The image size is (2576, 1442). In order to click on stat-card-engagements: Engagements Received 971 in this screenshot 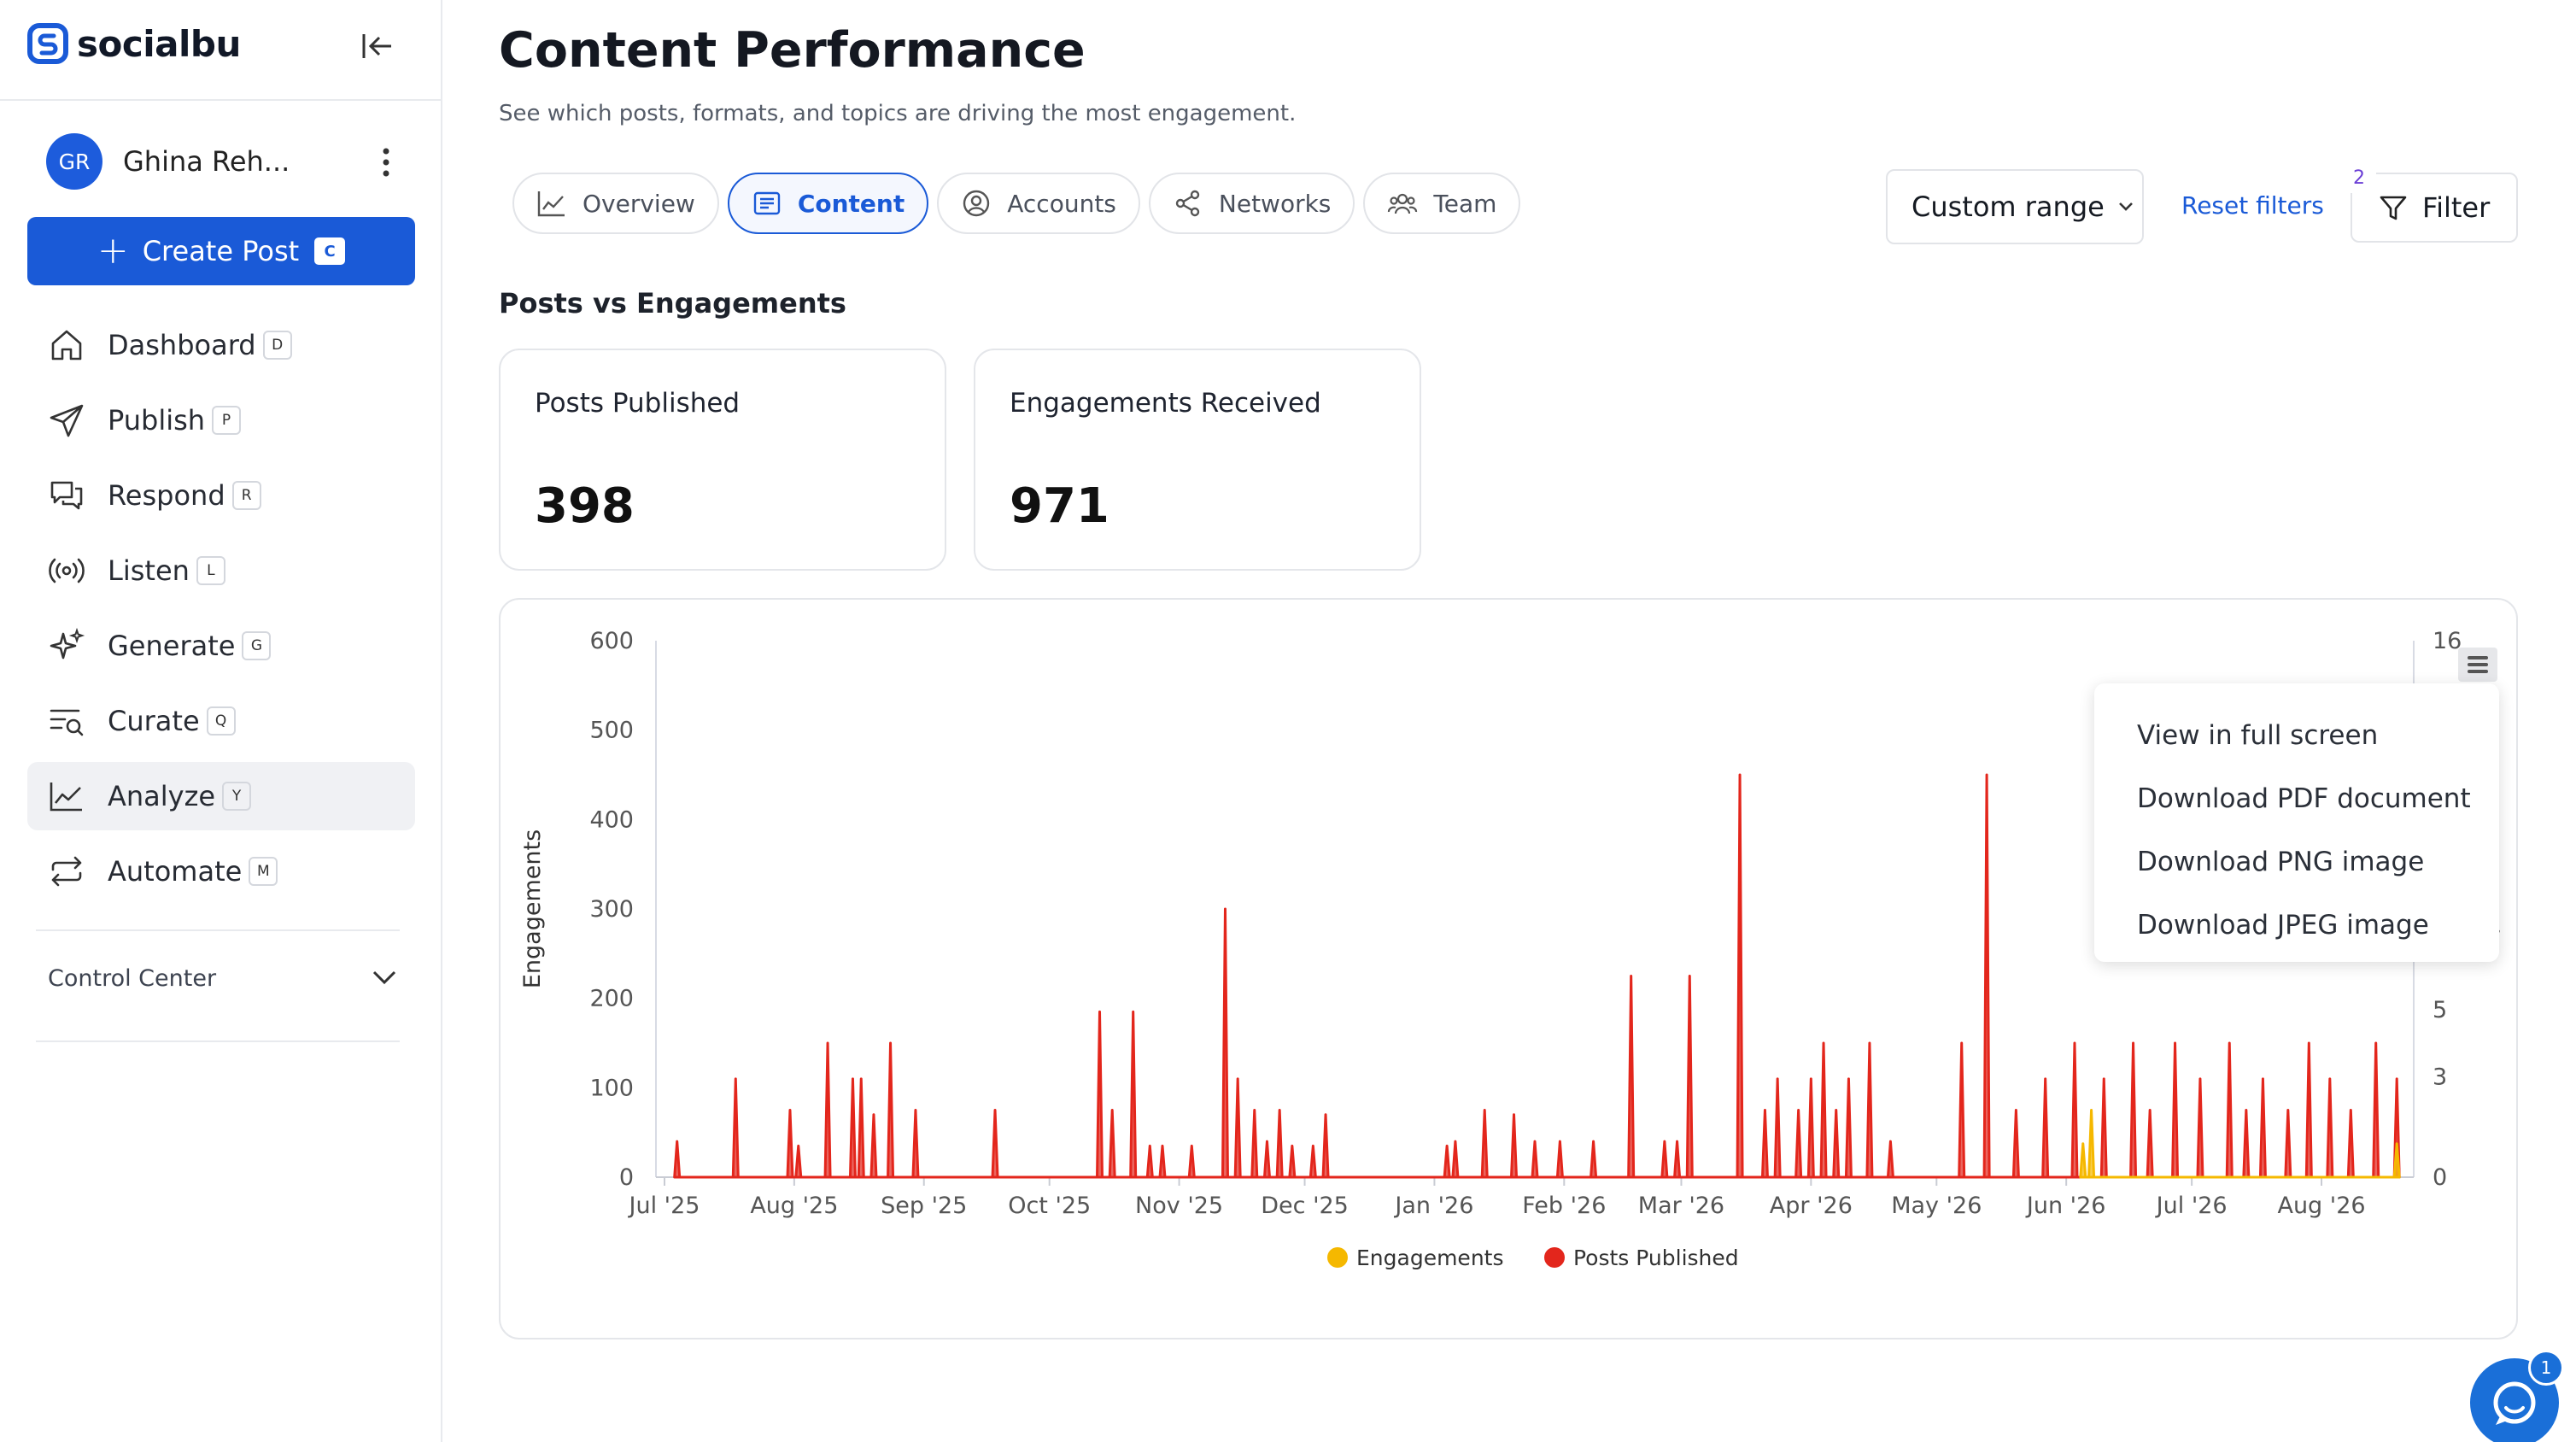, I will do `click(1197, 460)`.